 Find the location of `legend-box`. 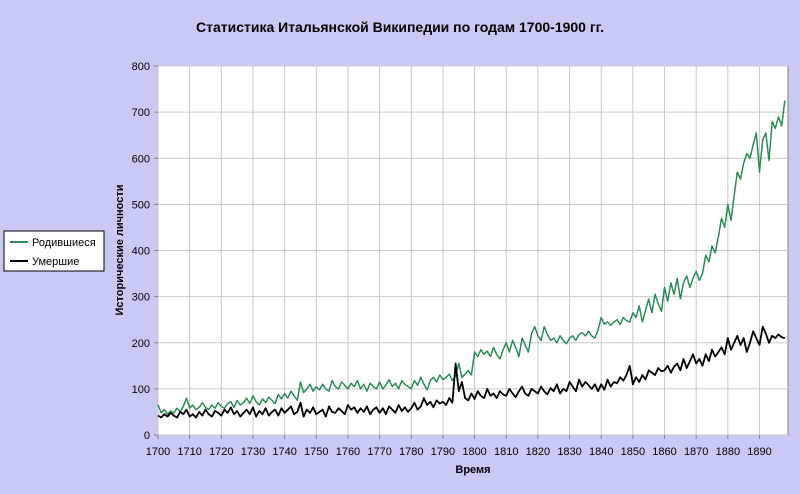

legend-box is located at coordinates (54, 251).